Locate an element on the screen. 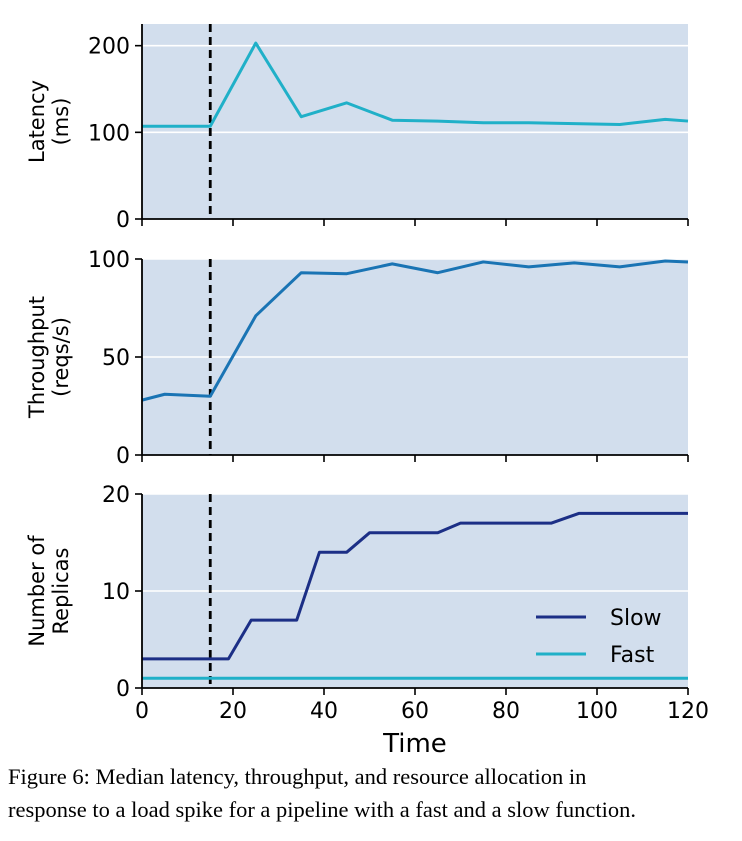 This screenshot has width=742, height=841. x-tick-label: 20 is located at coordinates (233, 711).